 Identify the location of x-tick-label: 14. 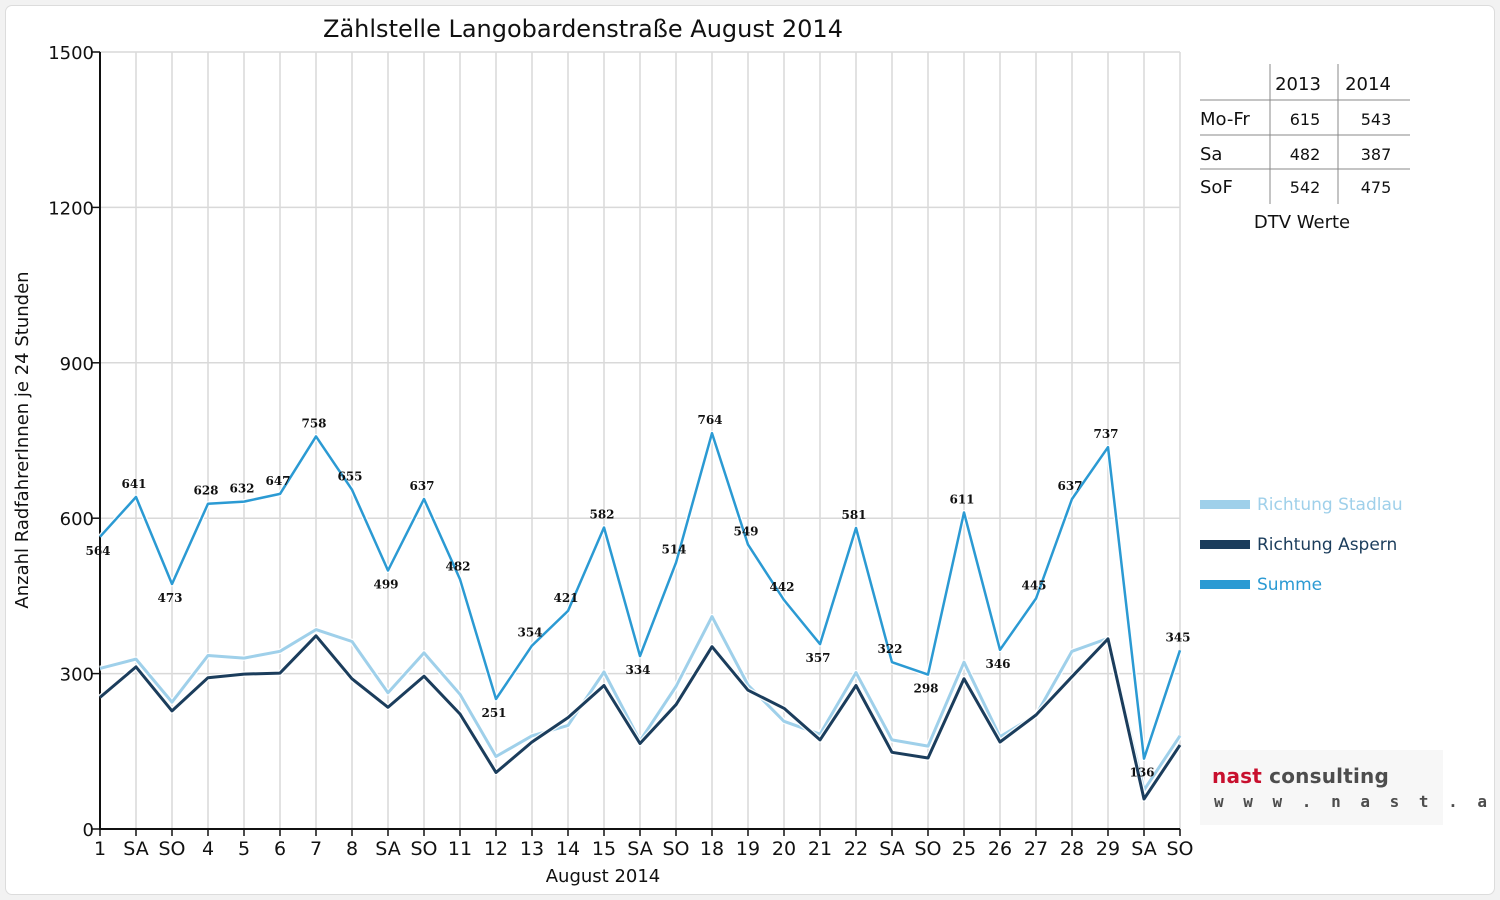
(568, 849).